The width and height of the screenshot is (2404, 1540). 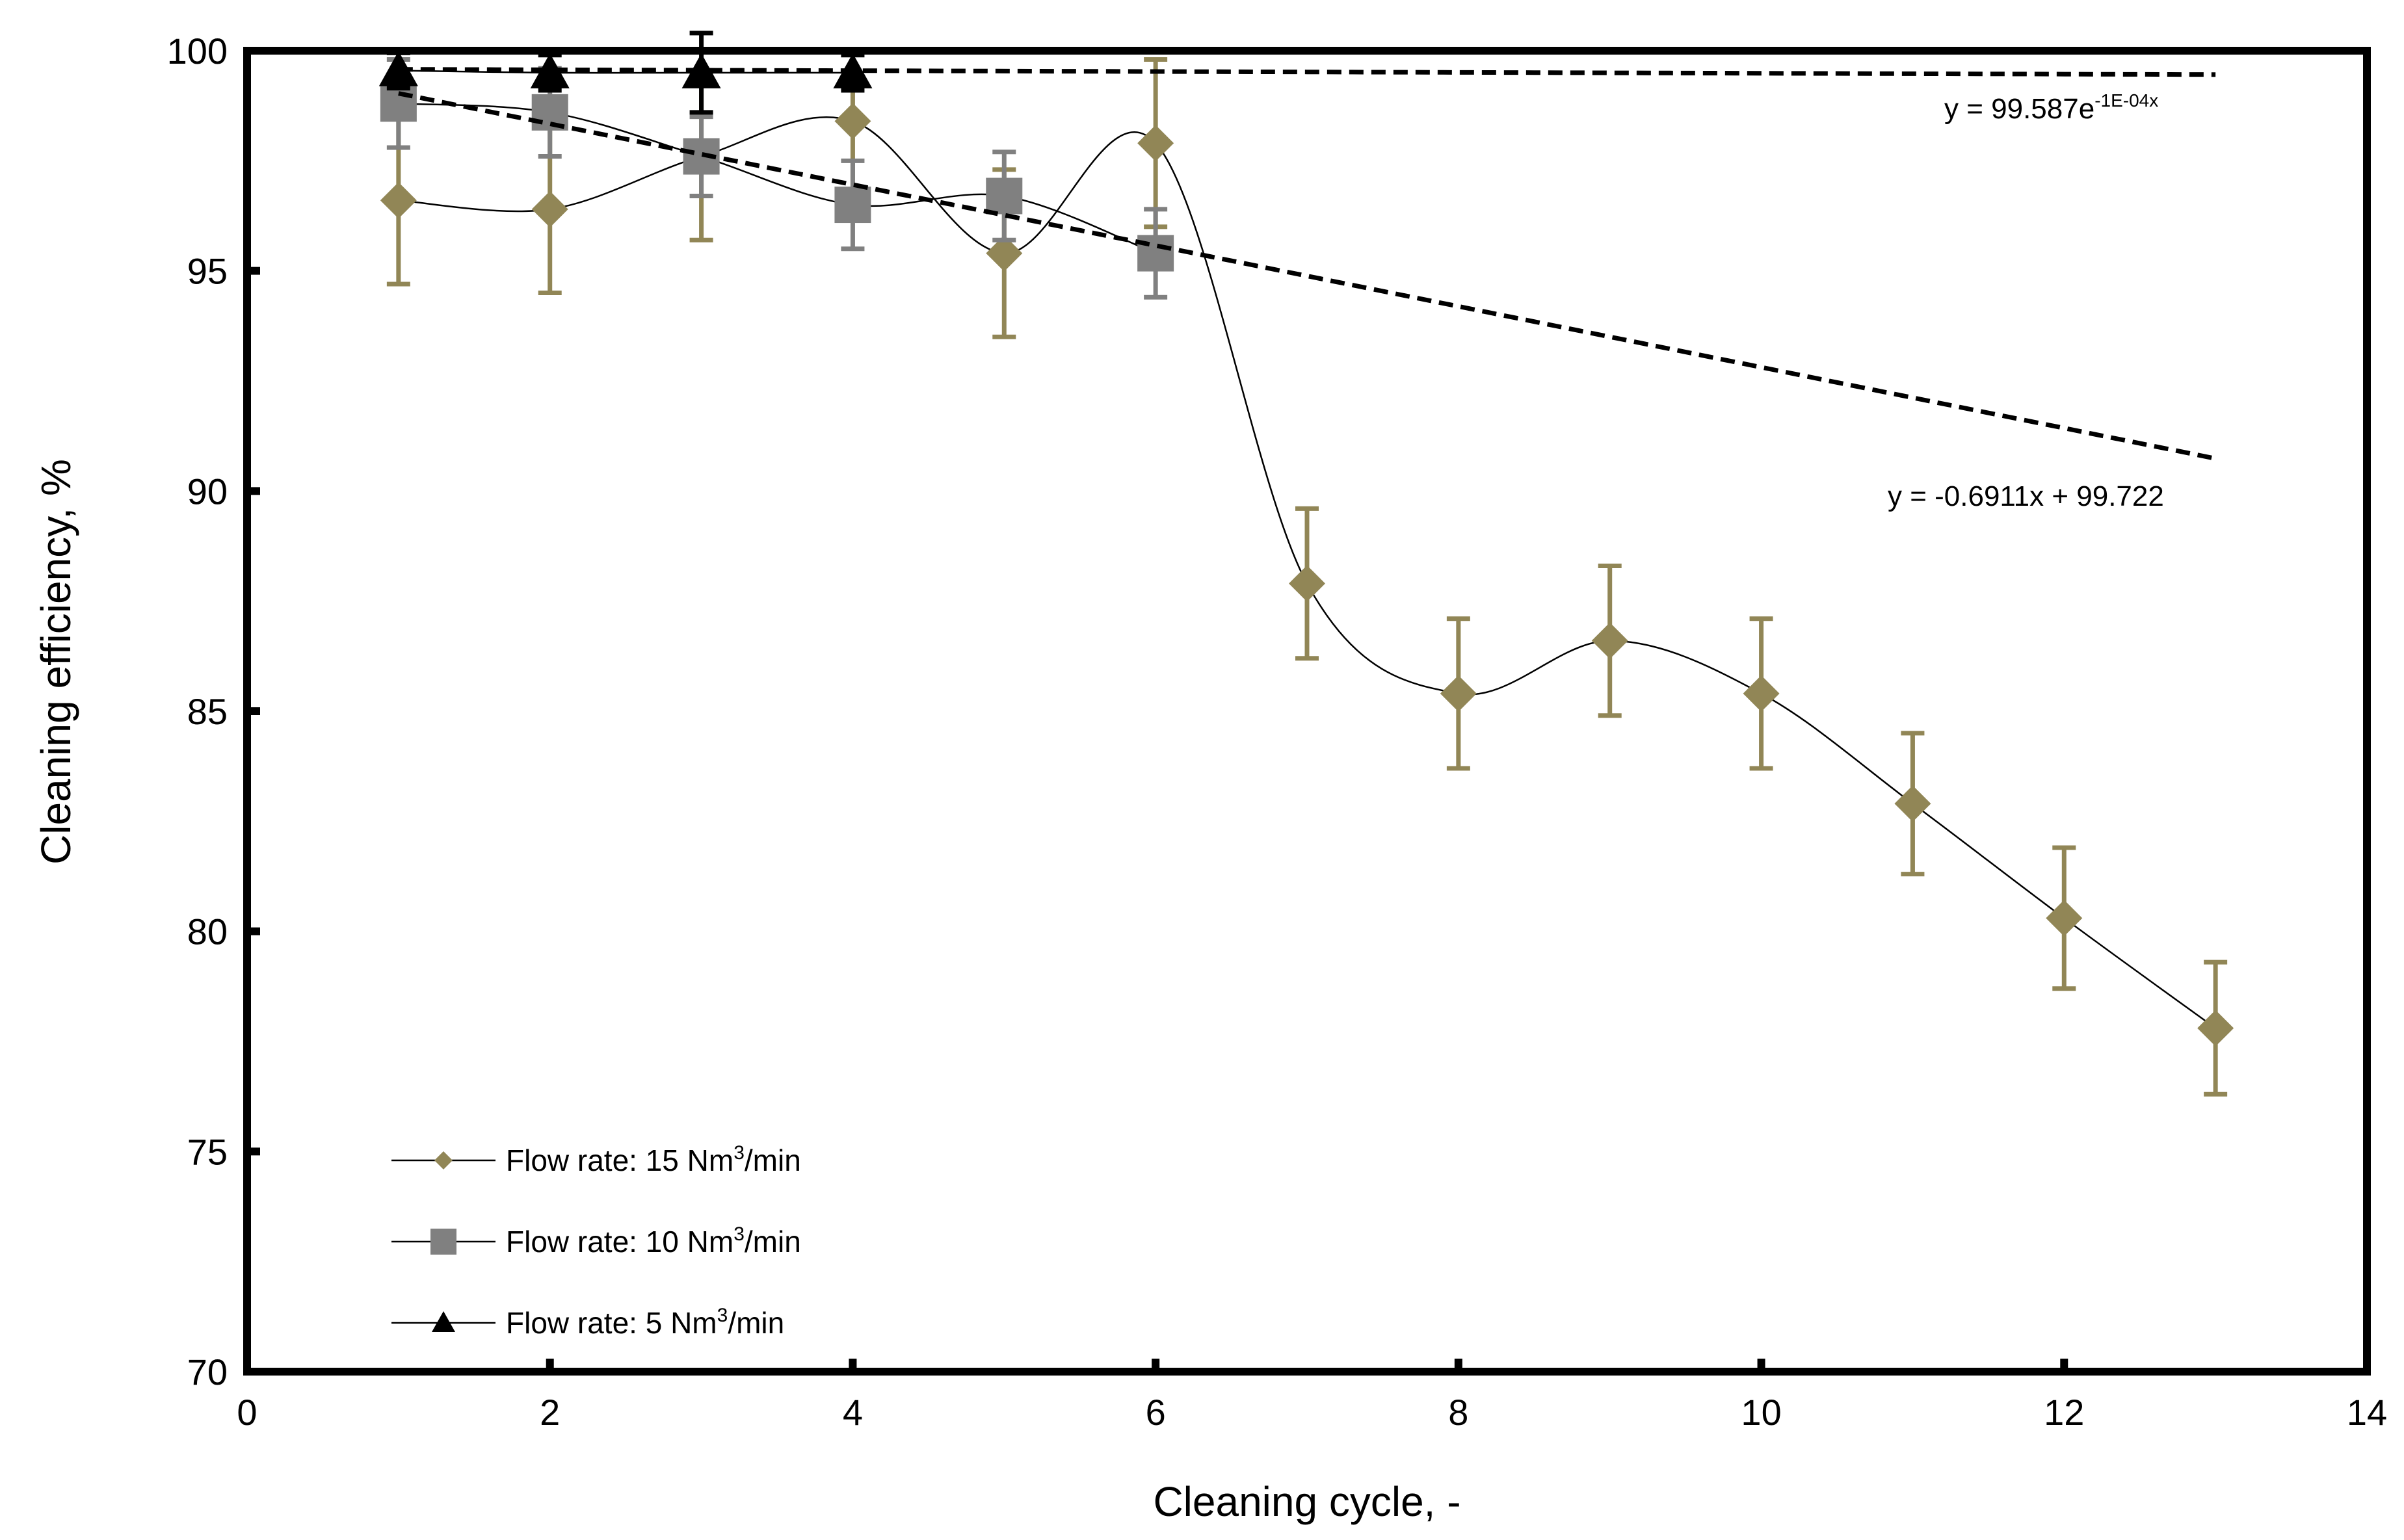 I want to click on x-tick-label: 4, so click(x=853, y=1412).